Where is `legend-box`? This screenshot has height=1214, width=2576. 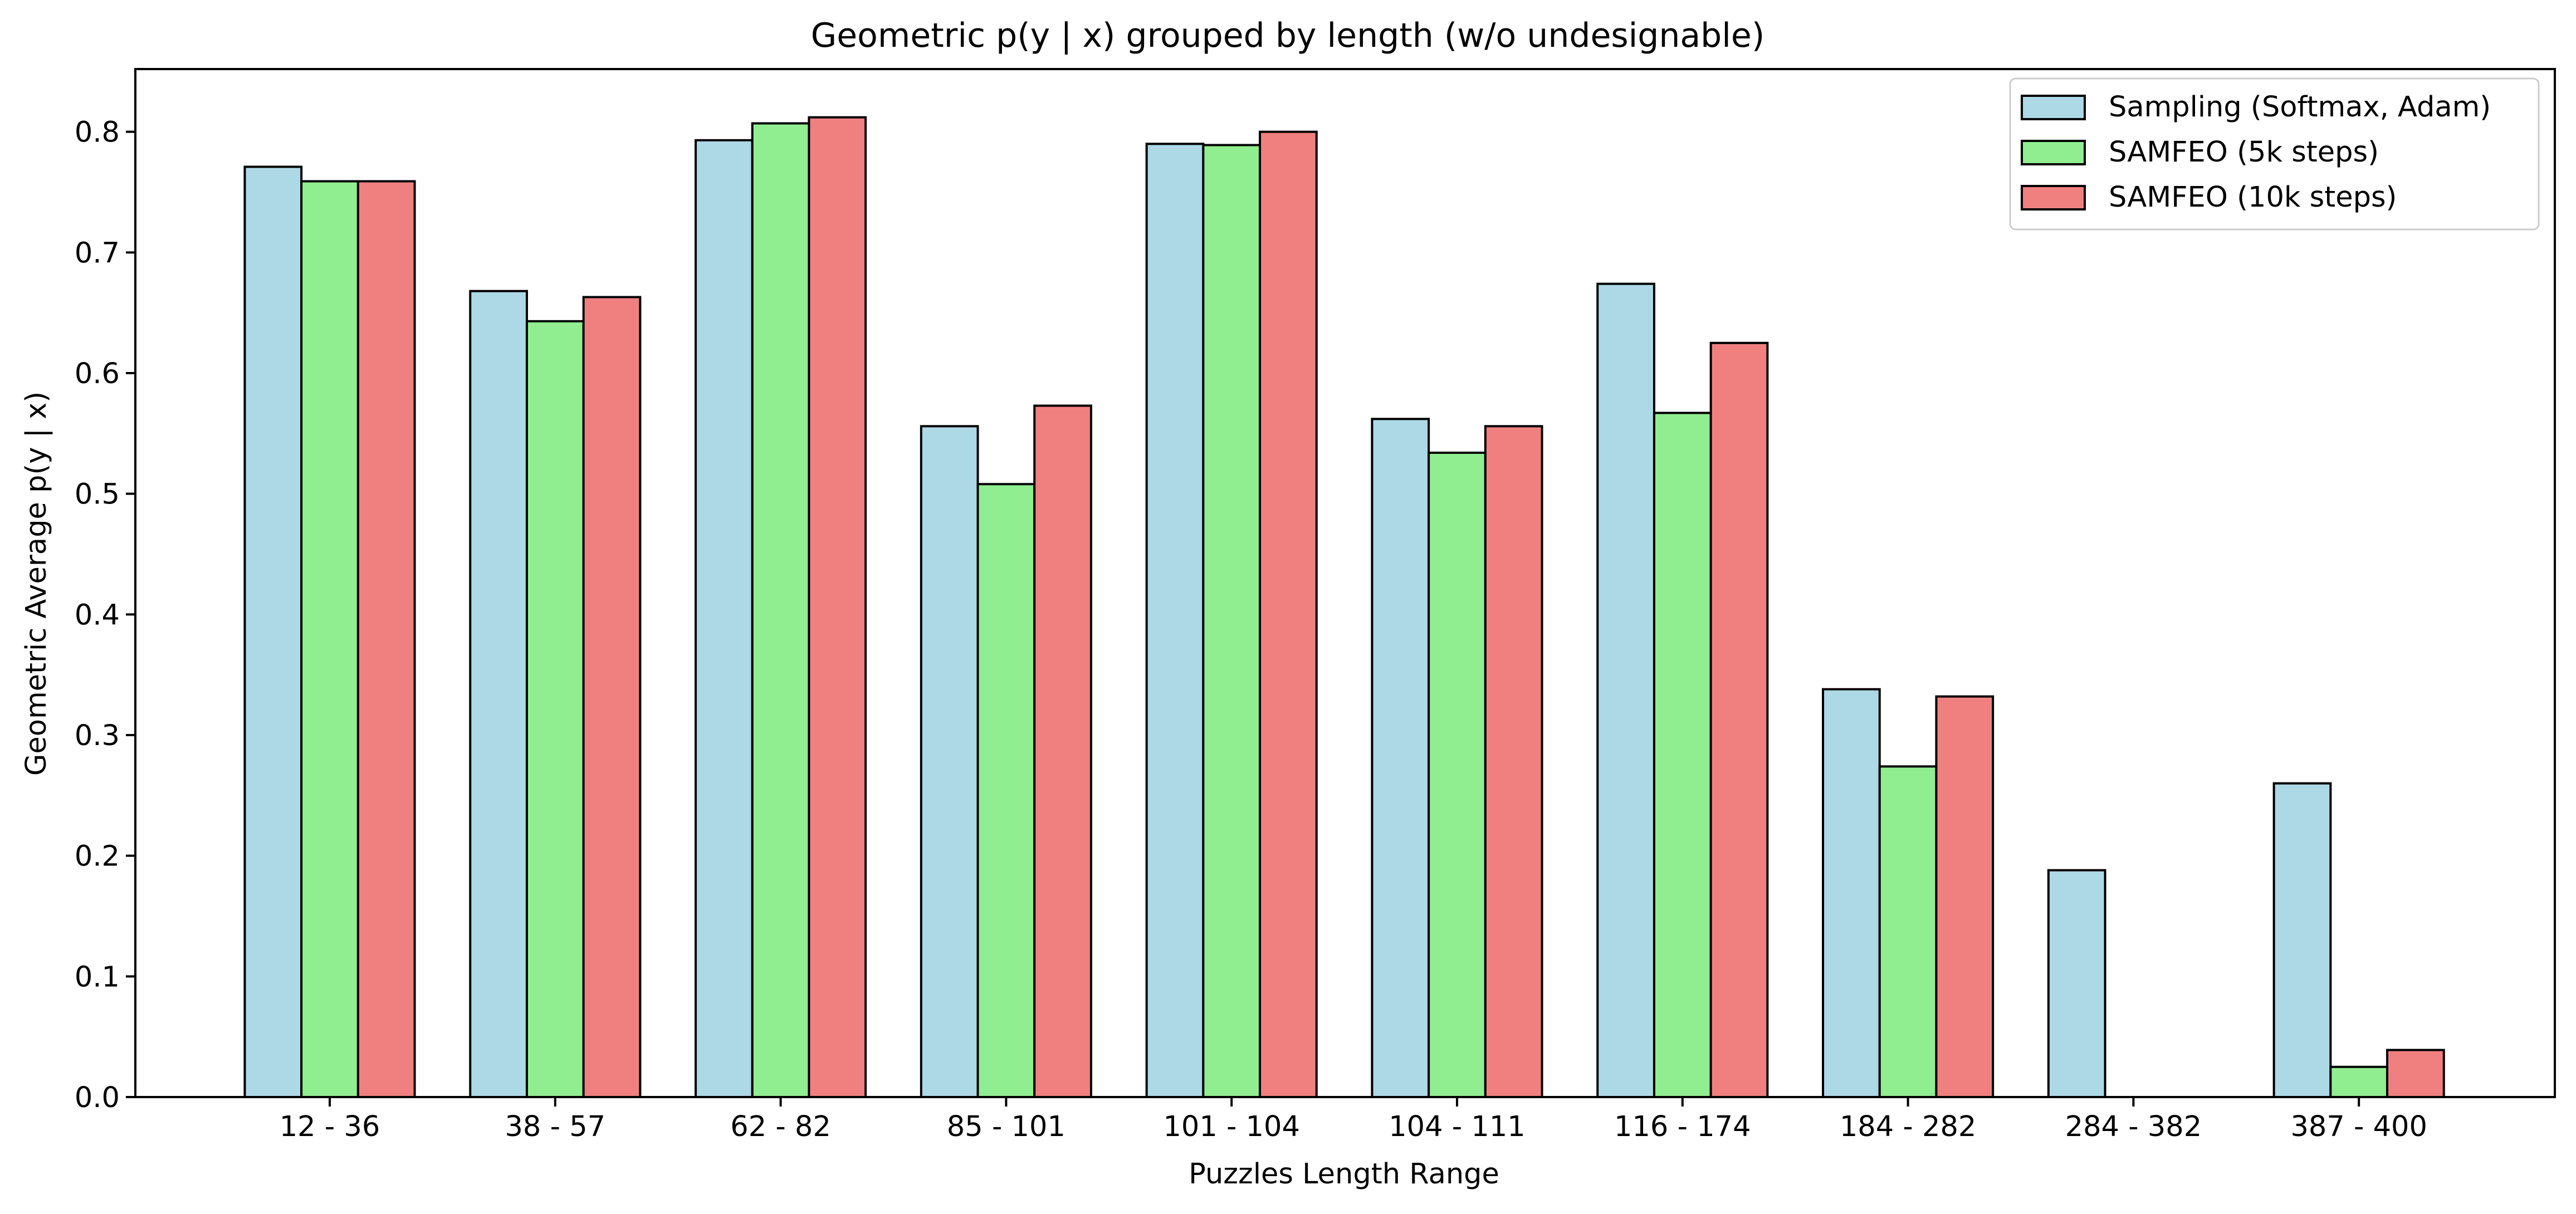
legend-box is located at coordinates (2275, 154).